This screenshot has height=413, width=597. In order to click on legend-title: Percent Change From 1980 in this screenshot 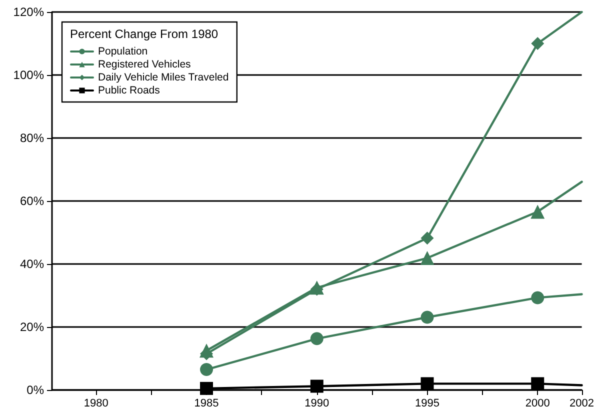, I will do `click(144, 34)`.